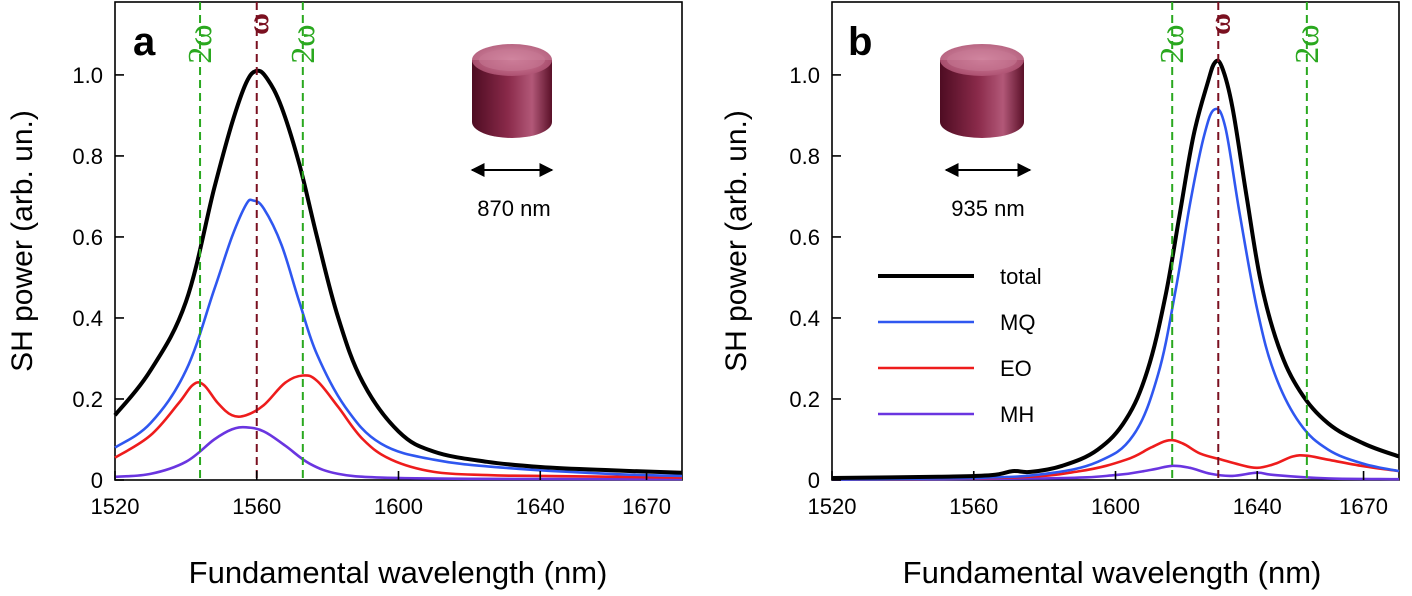 The height and width of the screenshot is (596, 1412). I want to click on dimension-label-a: 870 nm, so click(513, 208).